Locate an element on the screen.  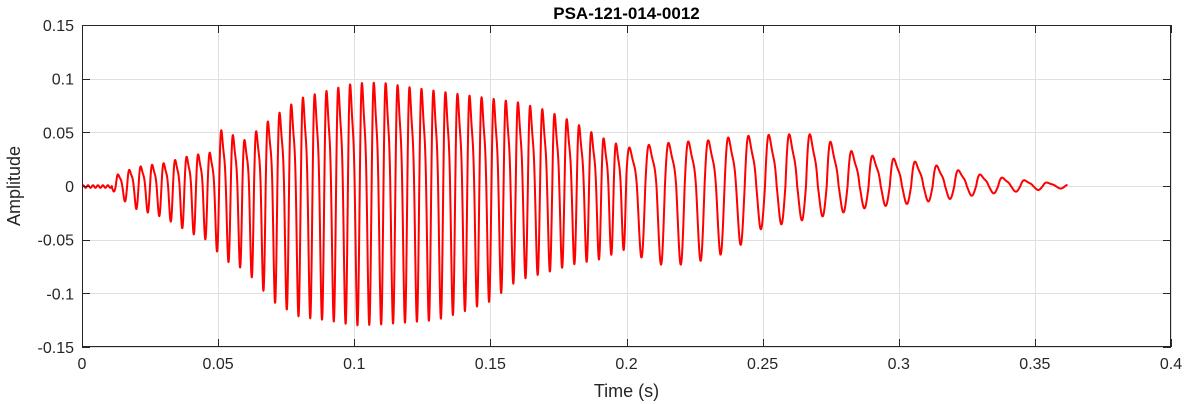
y-tick-label: 0 is located at coordinates (69, 187).